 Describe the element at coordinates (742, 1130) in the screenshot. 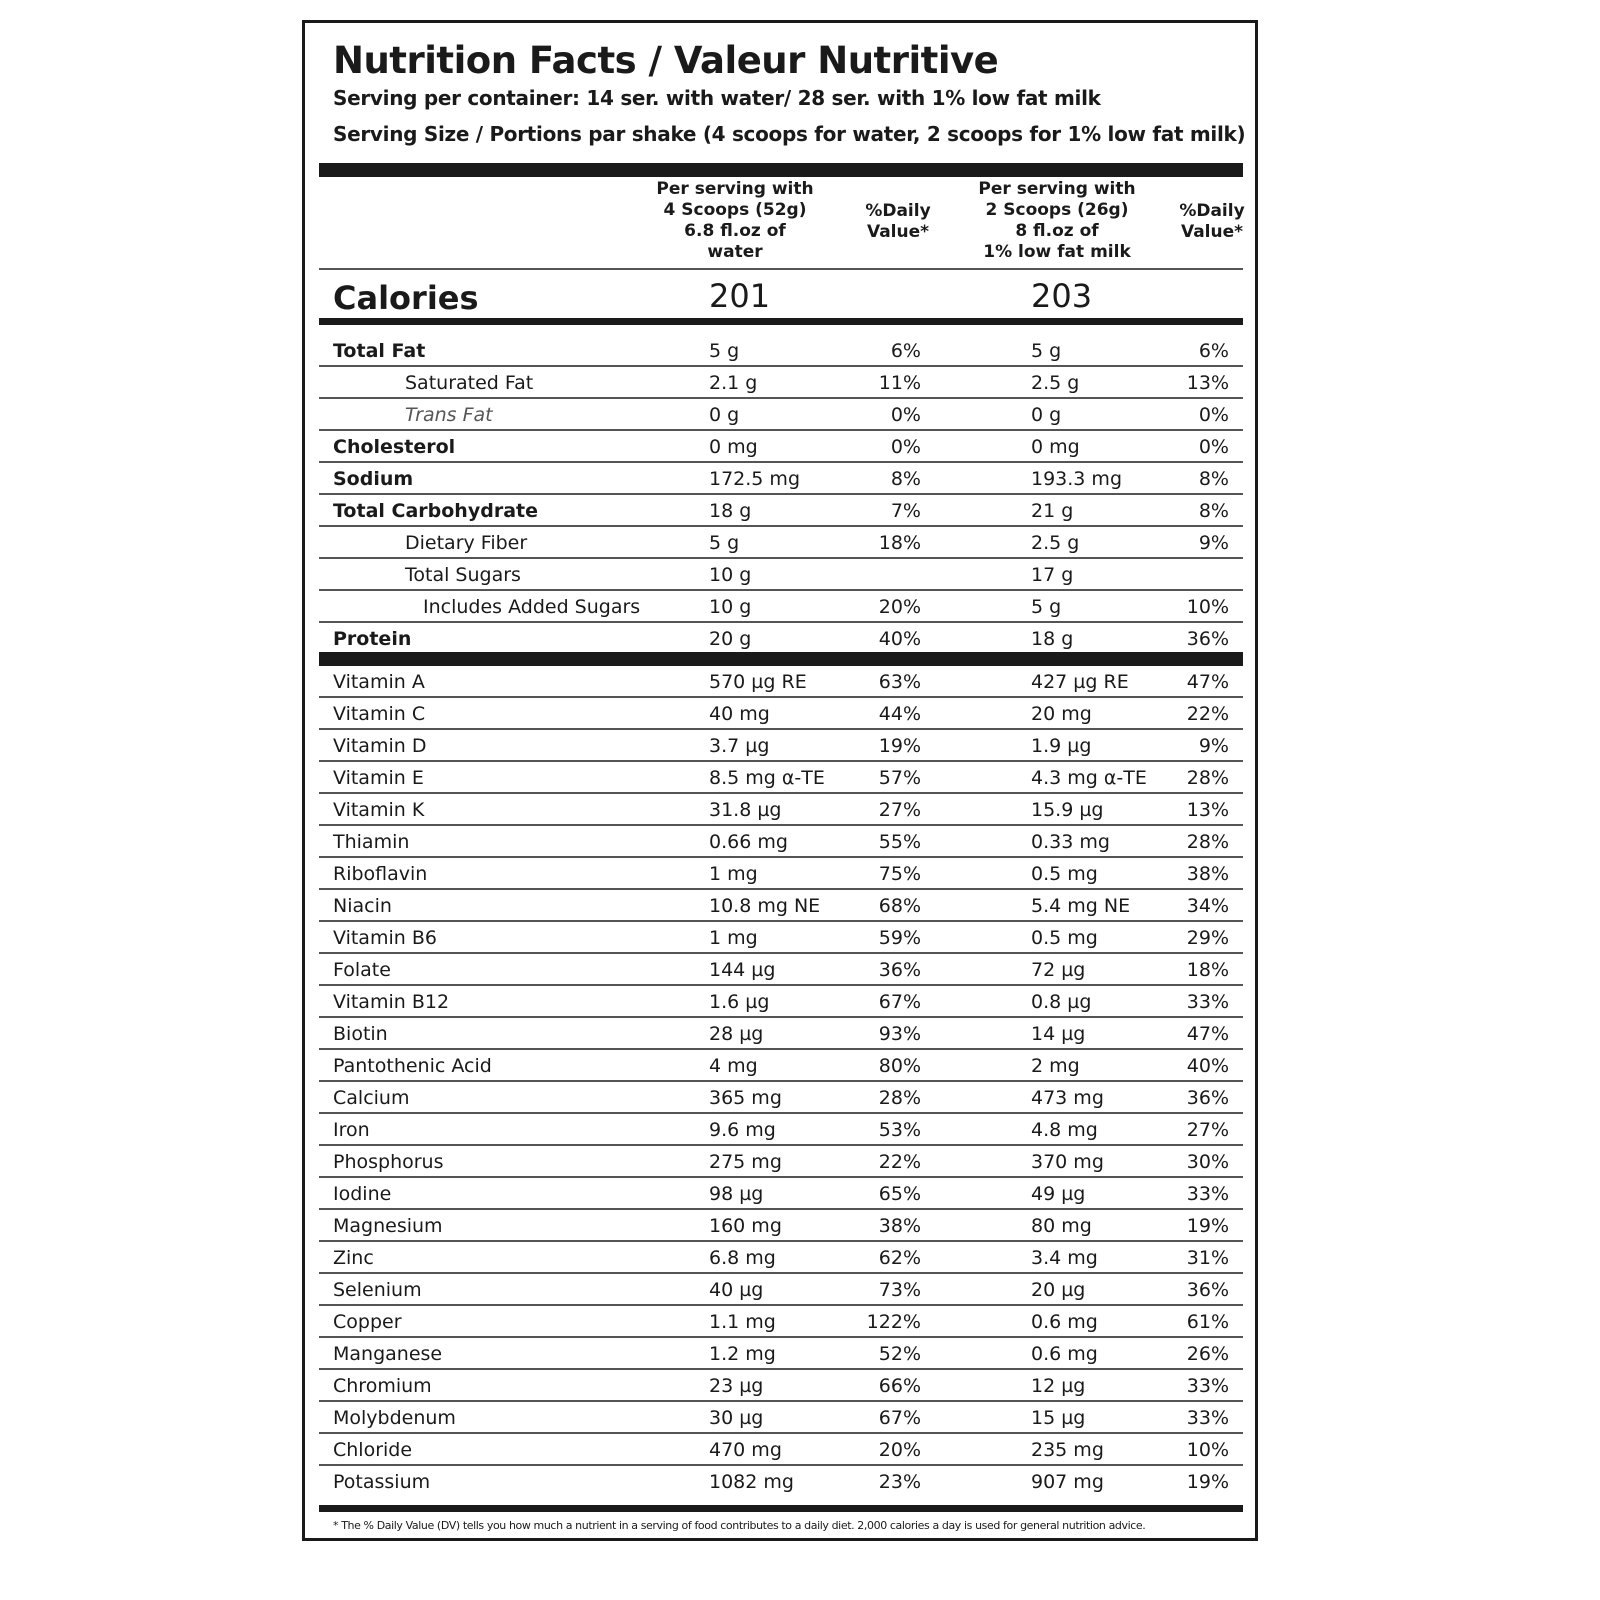

I see `amount-water: 9.6 mg` at that location.